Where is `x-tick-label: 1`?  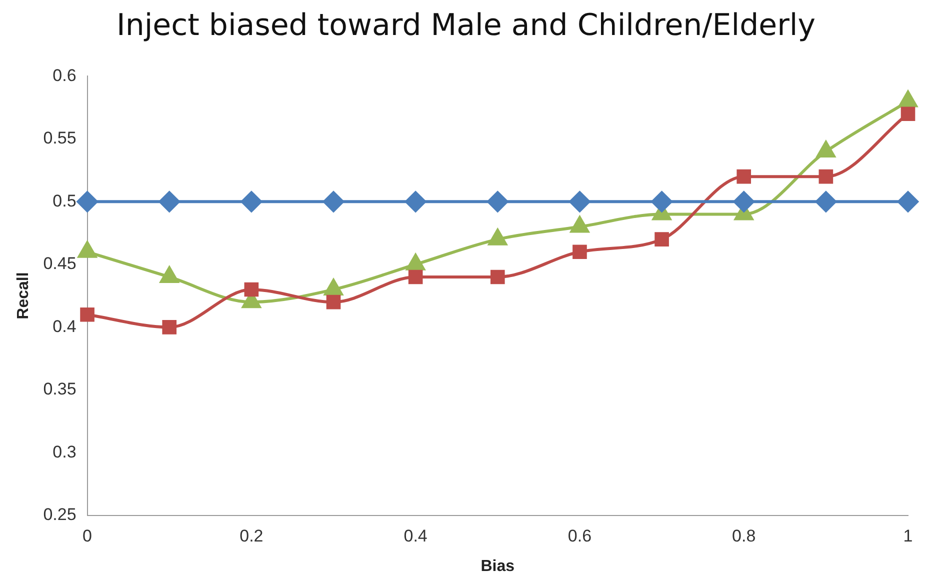
x-tick-label: 1 is located at coordinates (908, 536).